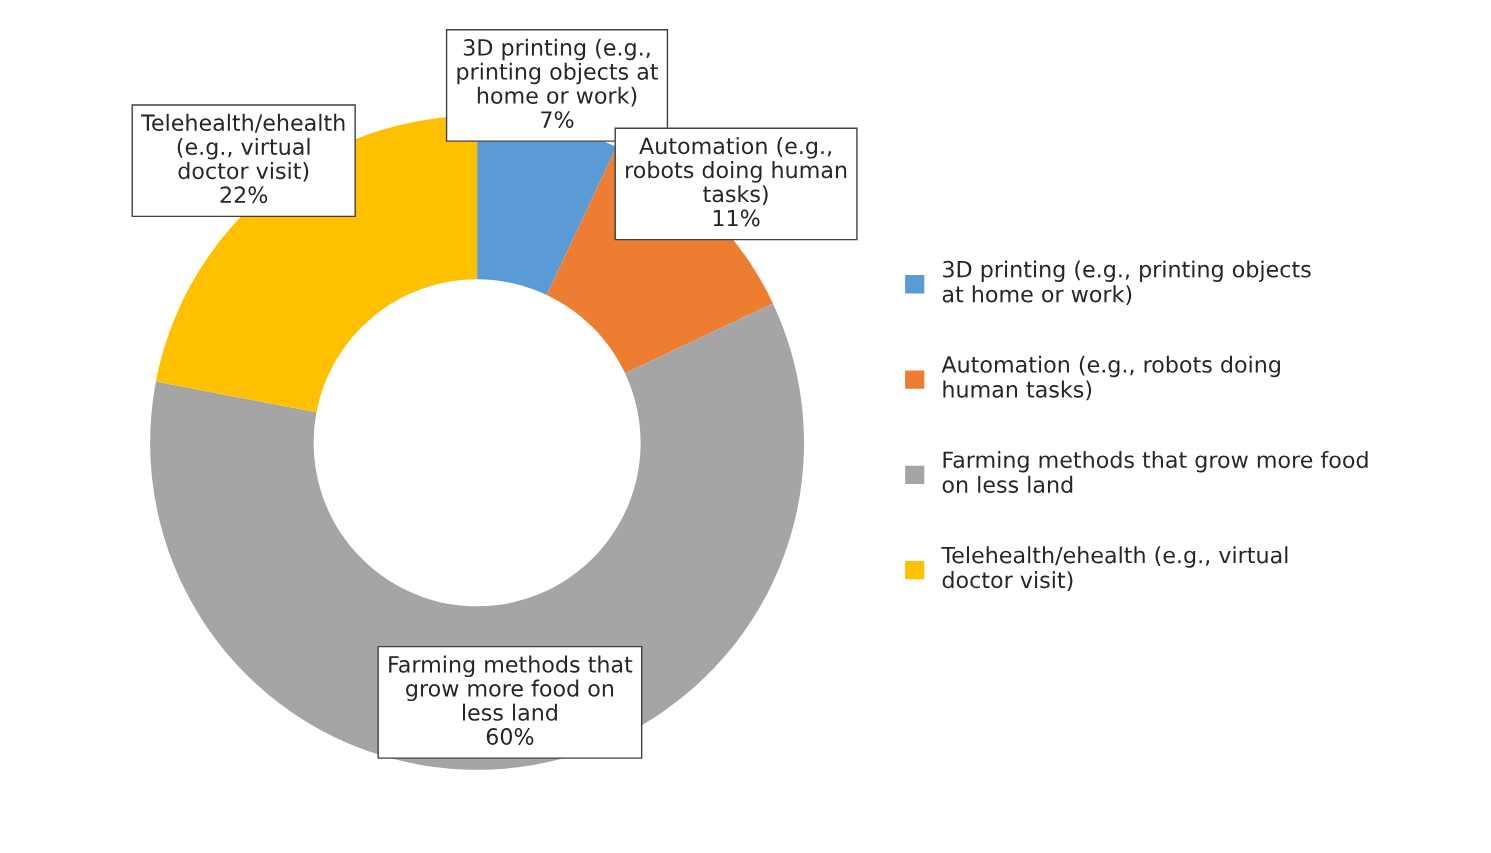 The height and width of the screenshot is (853, 1491). I want to click on slice-label: Farming methods that grow more food on less land, so click(511, 688).